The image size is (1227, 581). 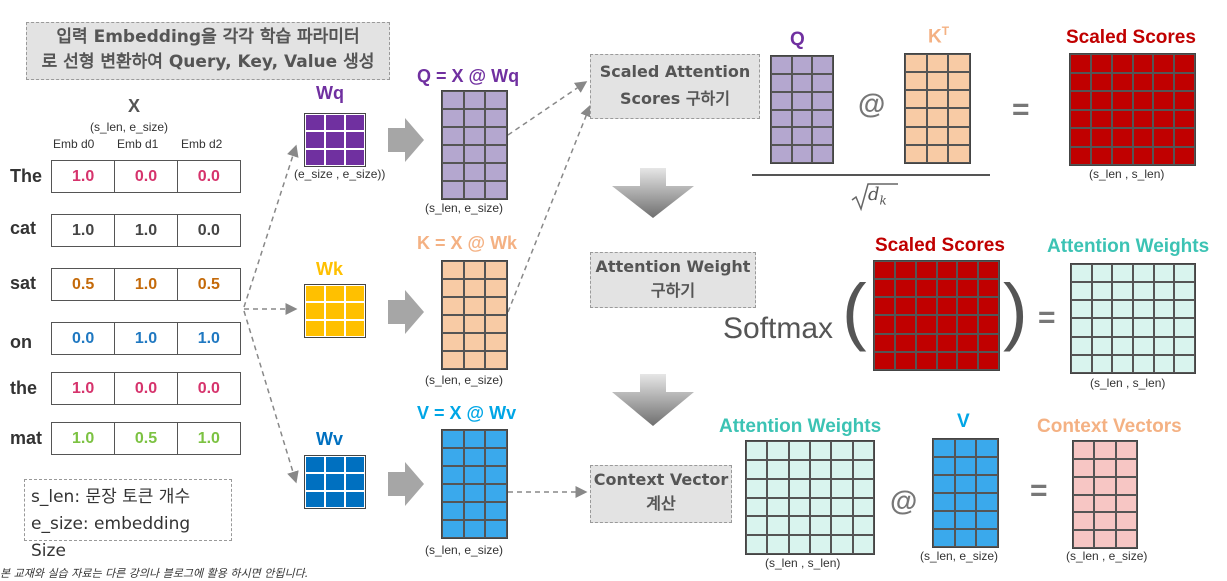 What do you see at coordinates (474, 315) in the screenshot?
I see `k-matrix` at bounding box center [474, 315].